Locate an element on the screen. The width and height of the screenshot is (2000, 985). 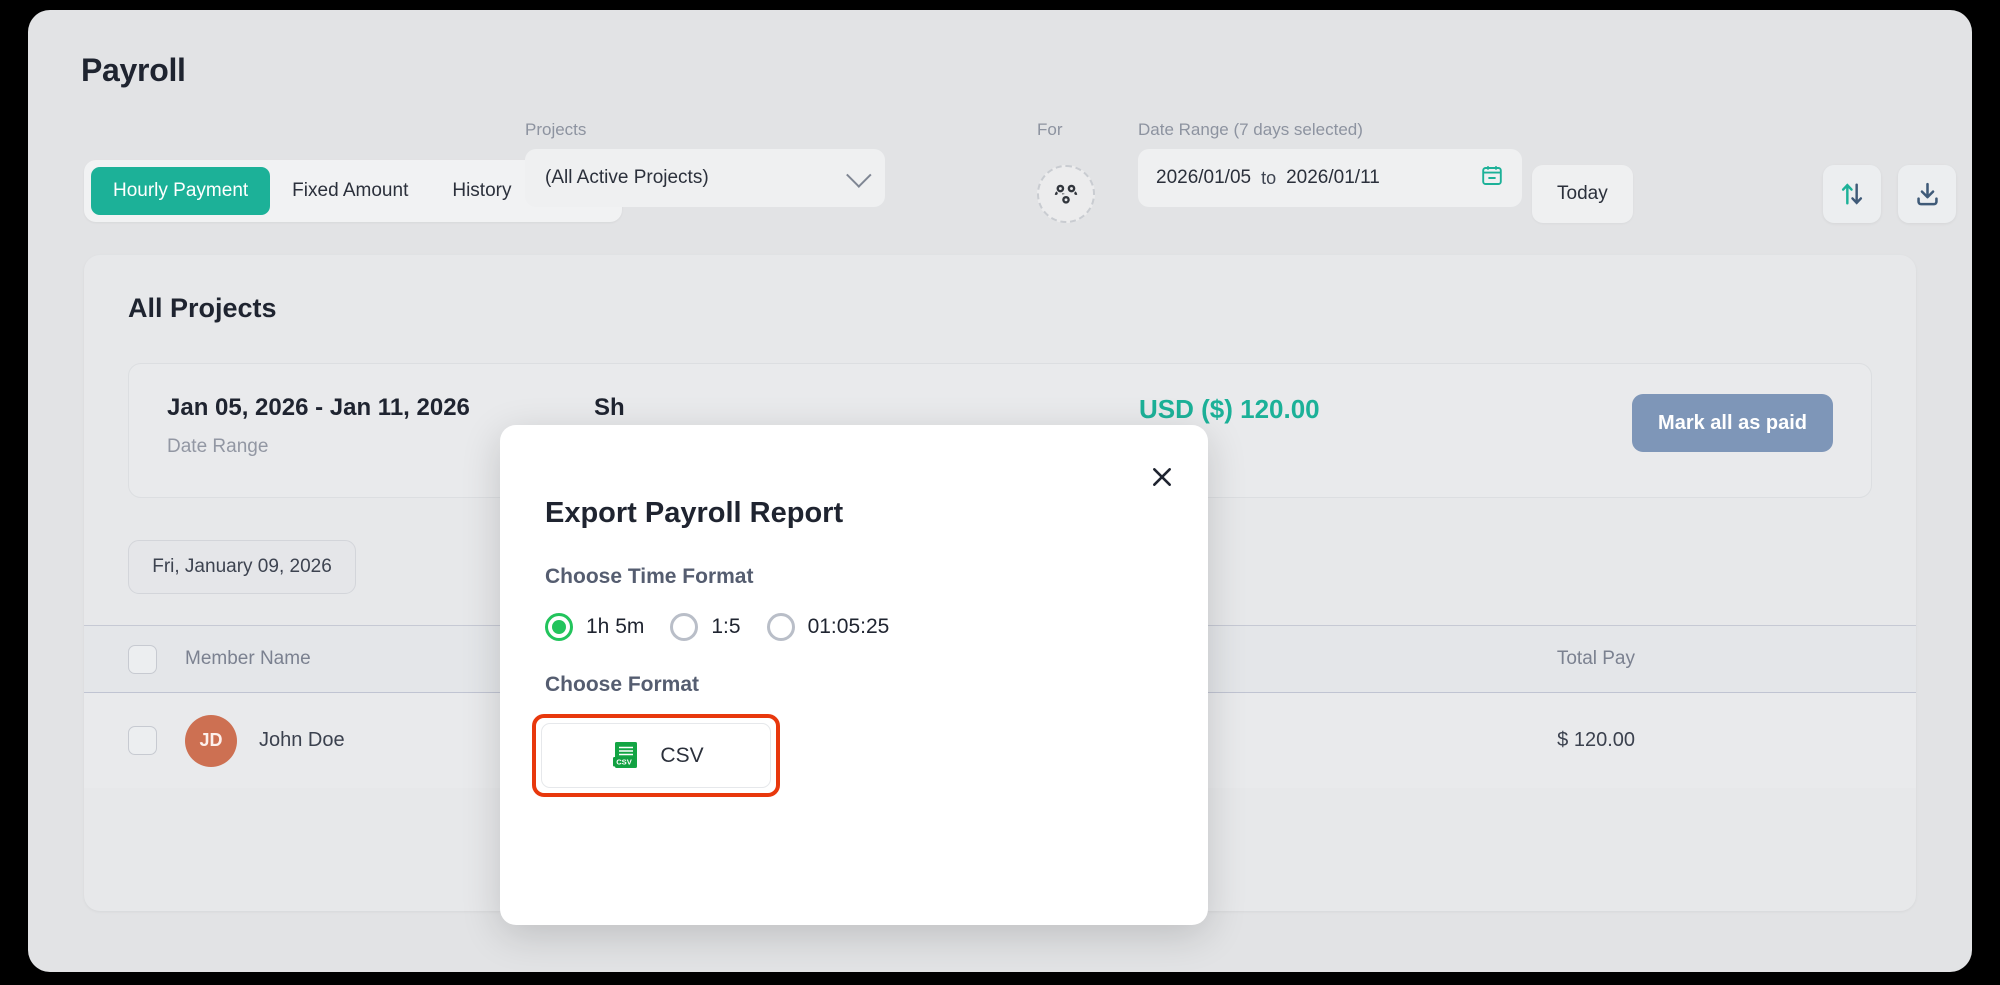
choose-format-label: Choose Format is located at coordinates (622, 684).